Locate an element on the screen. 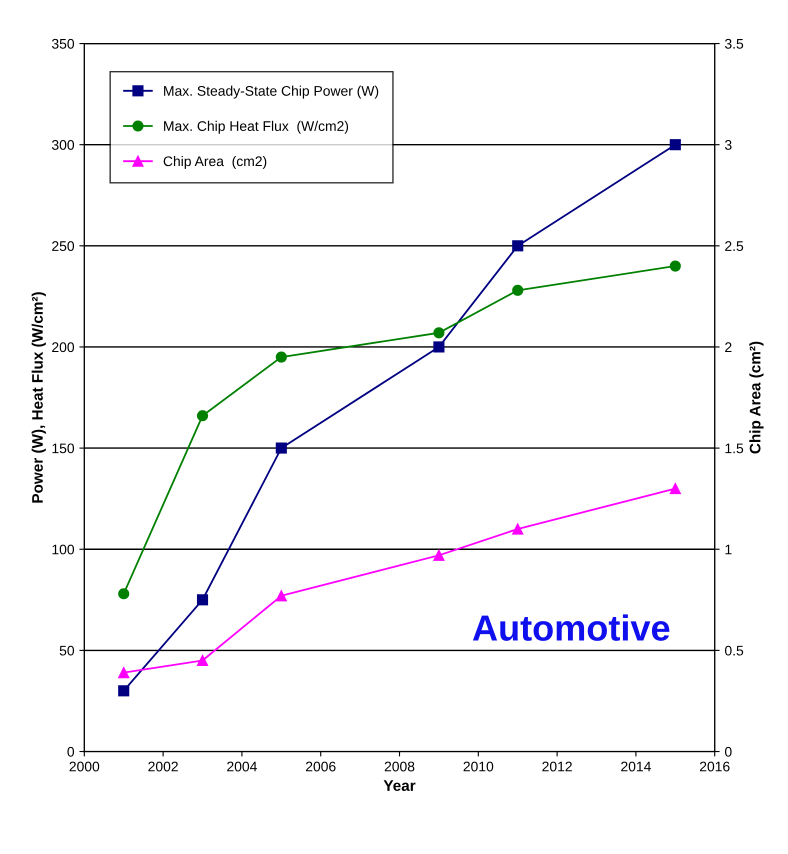 This screenshot has width=788, height=854. y-tick-label: 250 is located at coordinates (63, 246).